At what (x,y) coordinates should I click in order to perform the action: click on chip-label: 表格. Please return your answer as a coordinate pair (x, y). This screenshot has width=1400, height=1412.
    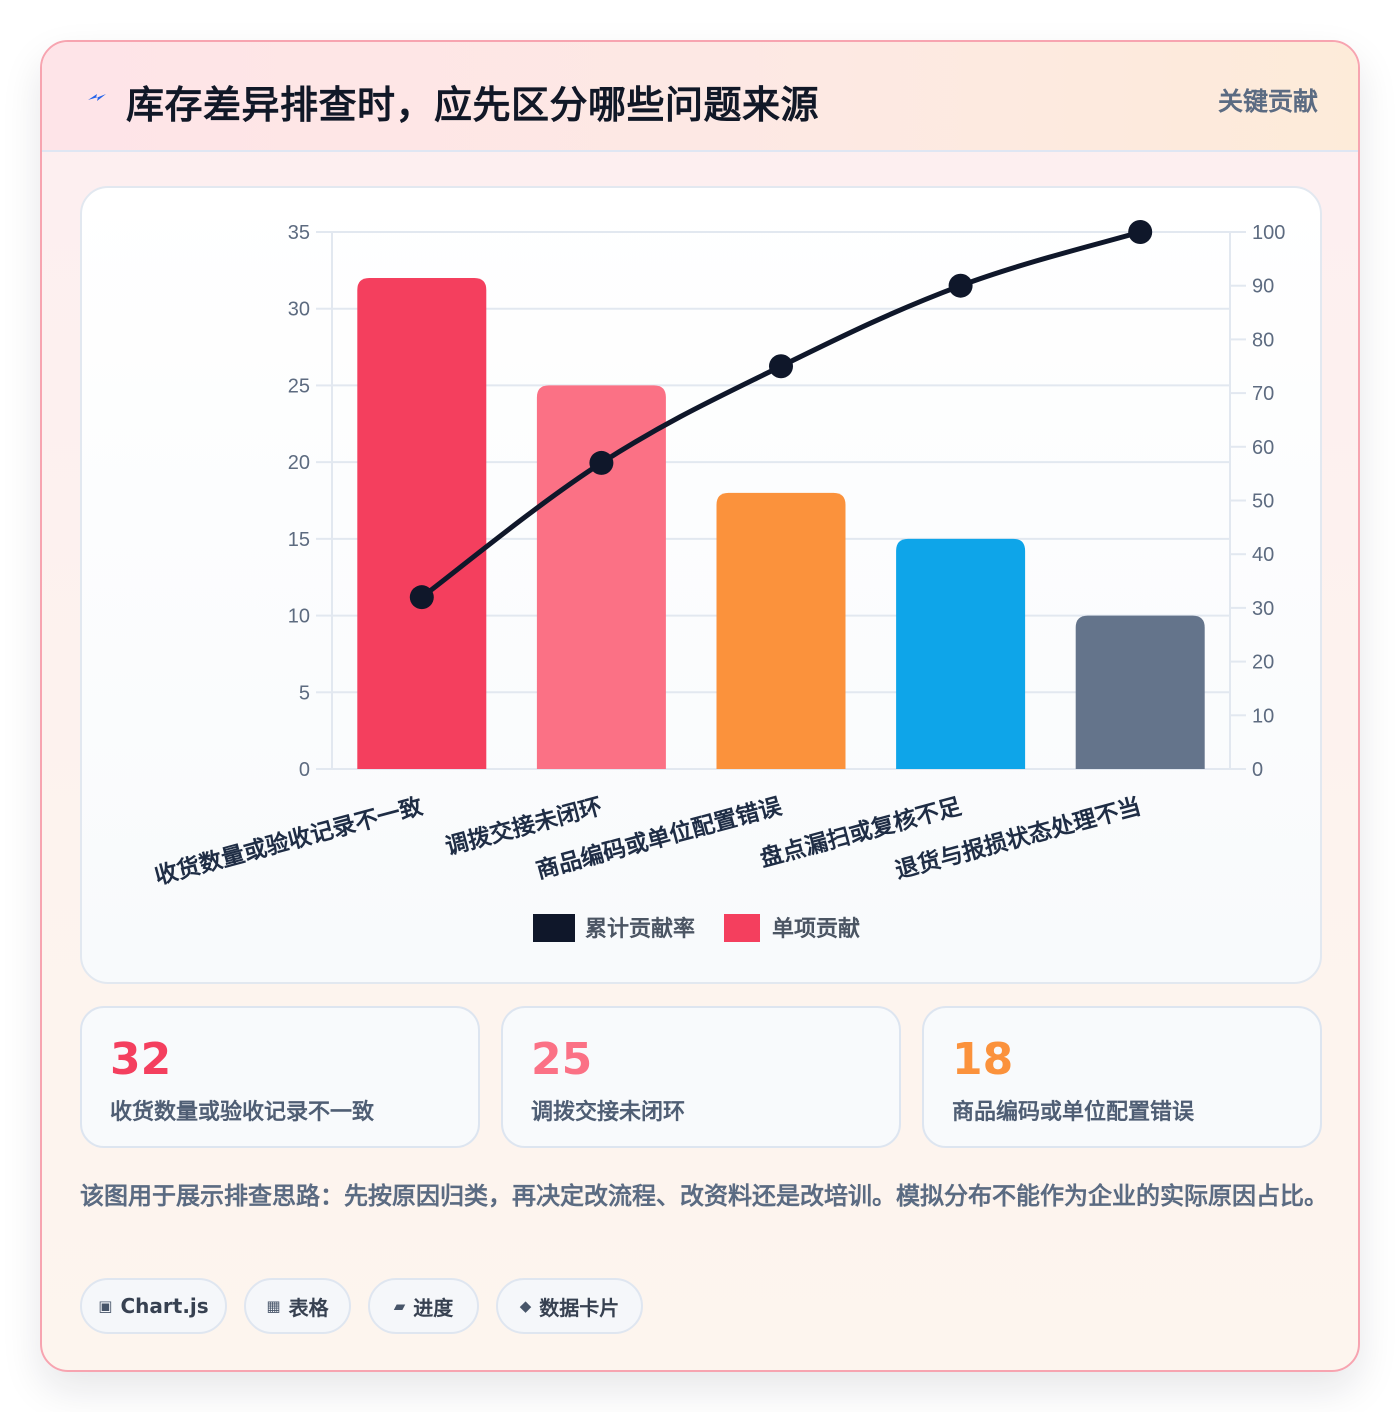
    Looking at the image, I should click on (308, 1307).